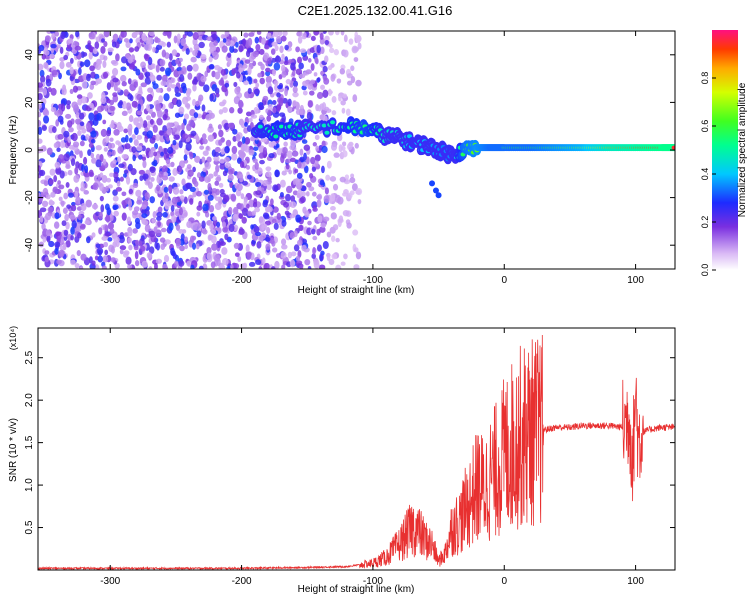 The image size is (750, 600). Describe the element at coordinates (356, 290) in the screenshot. I see `spectrogram-x-label: Height of straight line (km)` at that location.